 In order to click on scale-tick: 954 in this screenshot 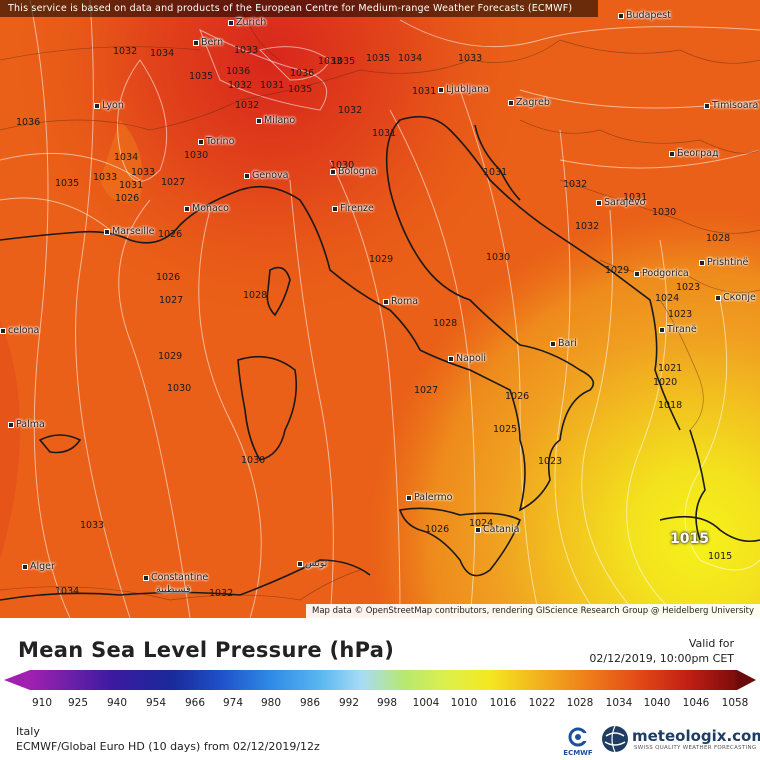, I will do `click(156, 703)`.